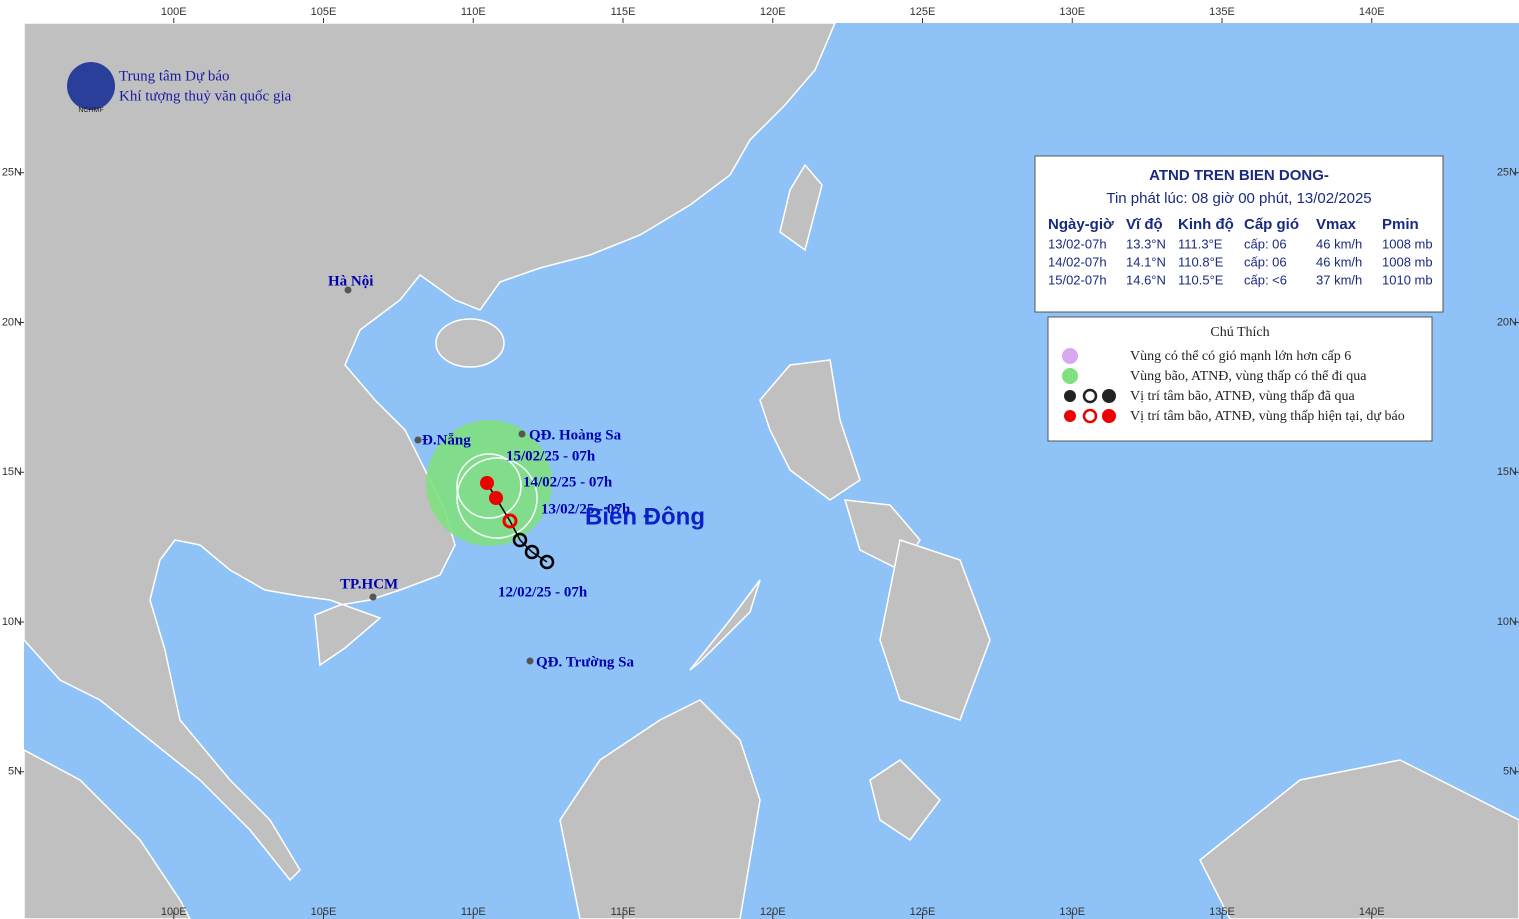 The height and width of the screenshot is (919, 1519). I want to click on org-name: Khí tượng thuỷ văn quốc gia, so click(205, 96).